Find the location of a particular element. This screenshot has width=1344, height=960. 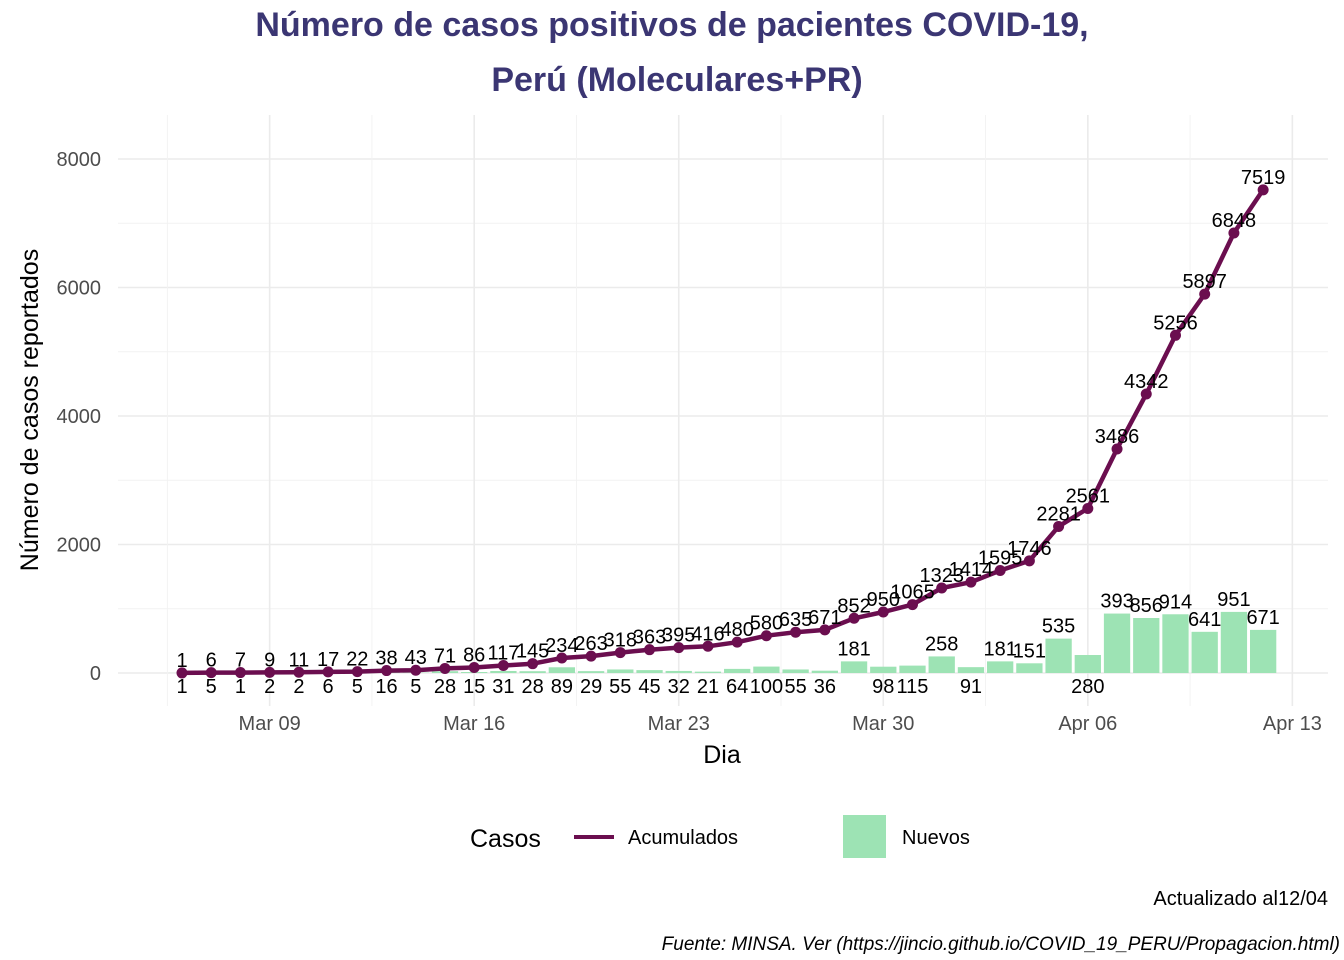

y-axis-title: Número de casos reportados is located at coordinates (30, 410).